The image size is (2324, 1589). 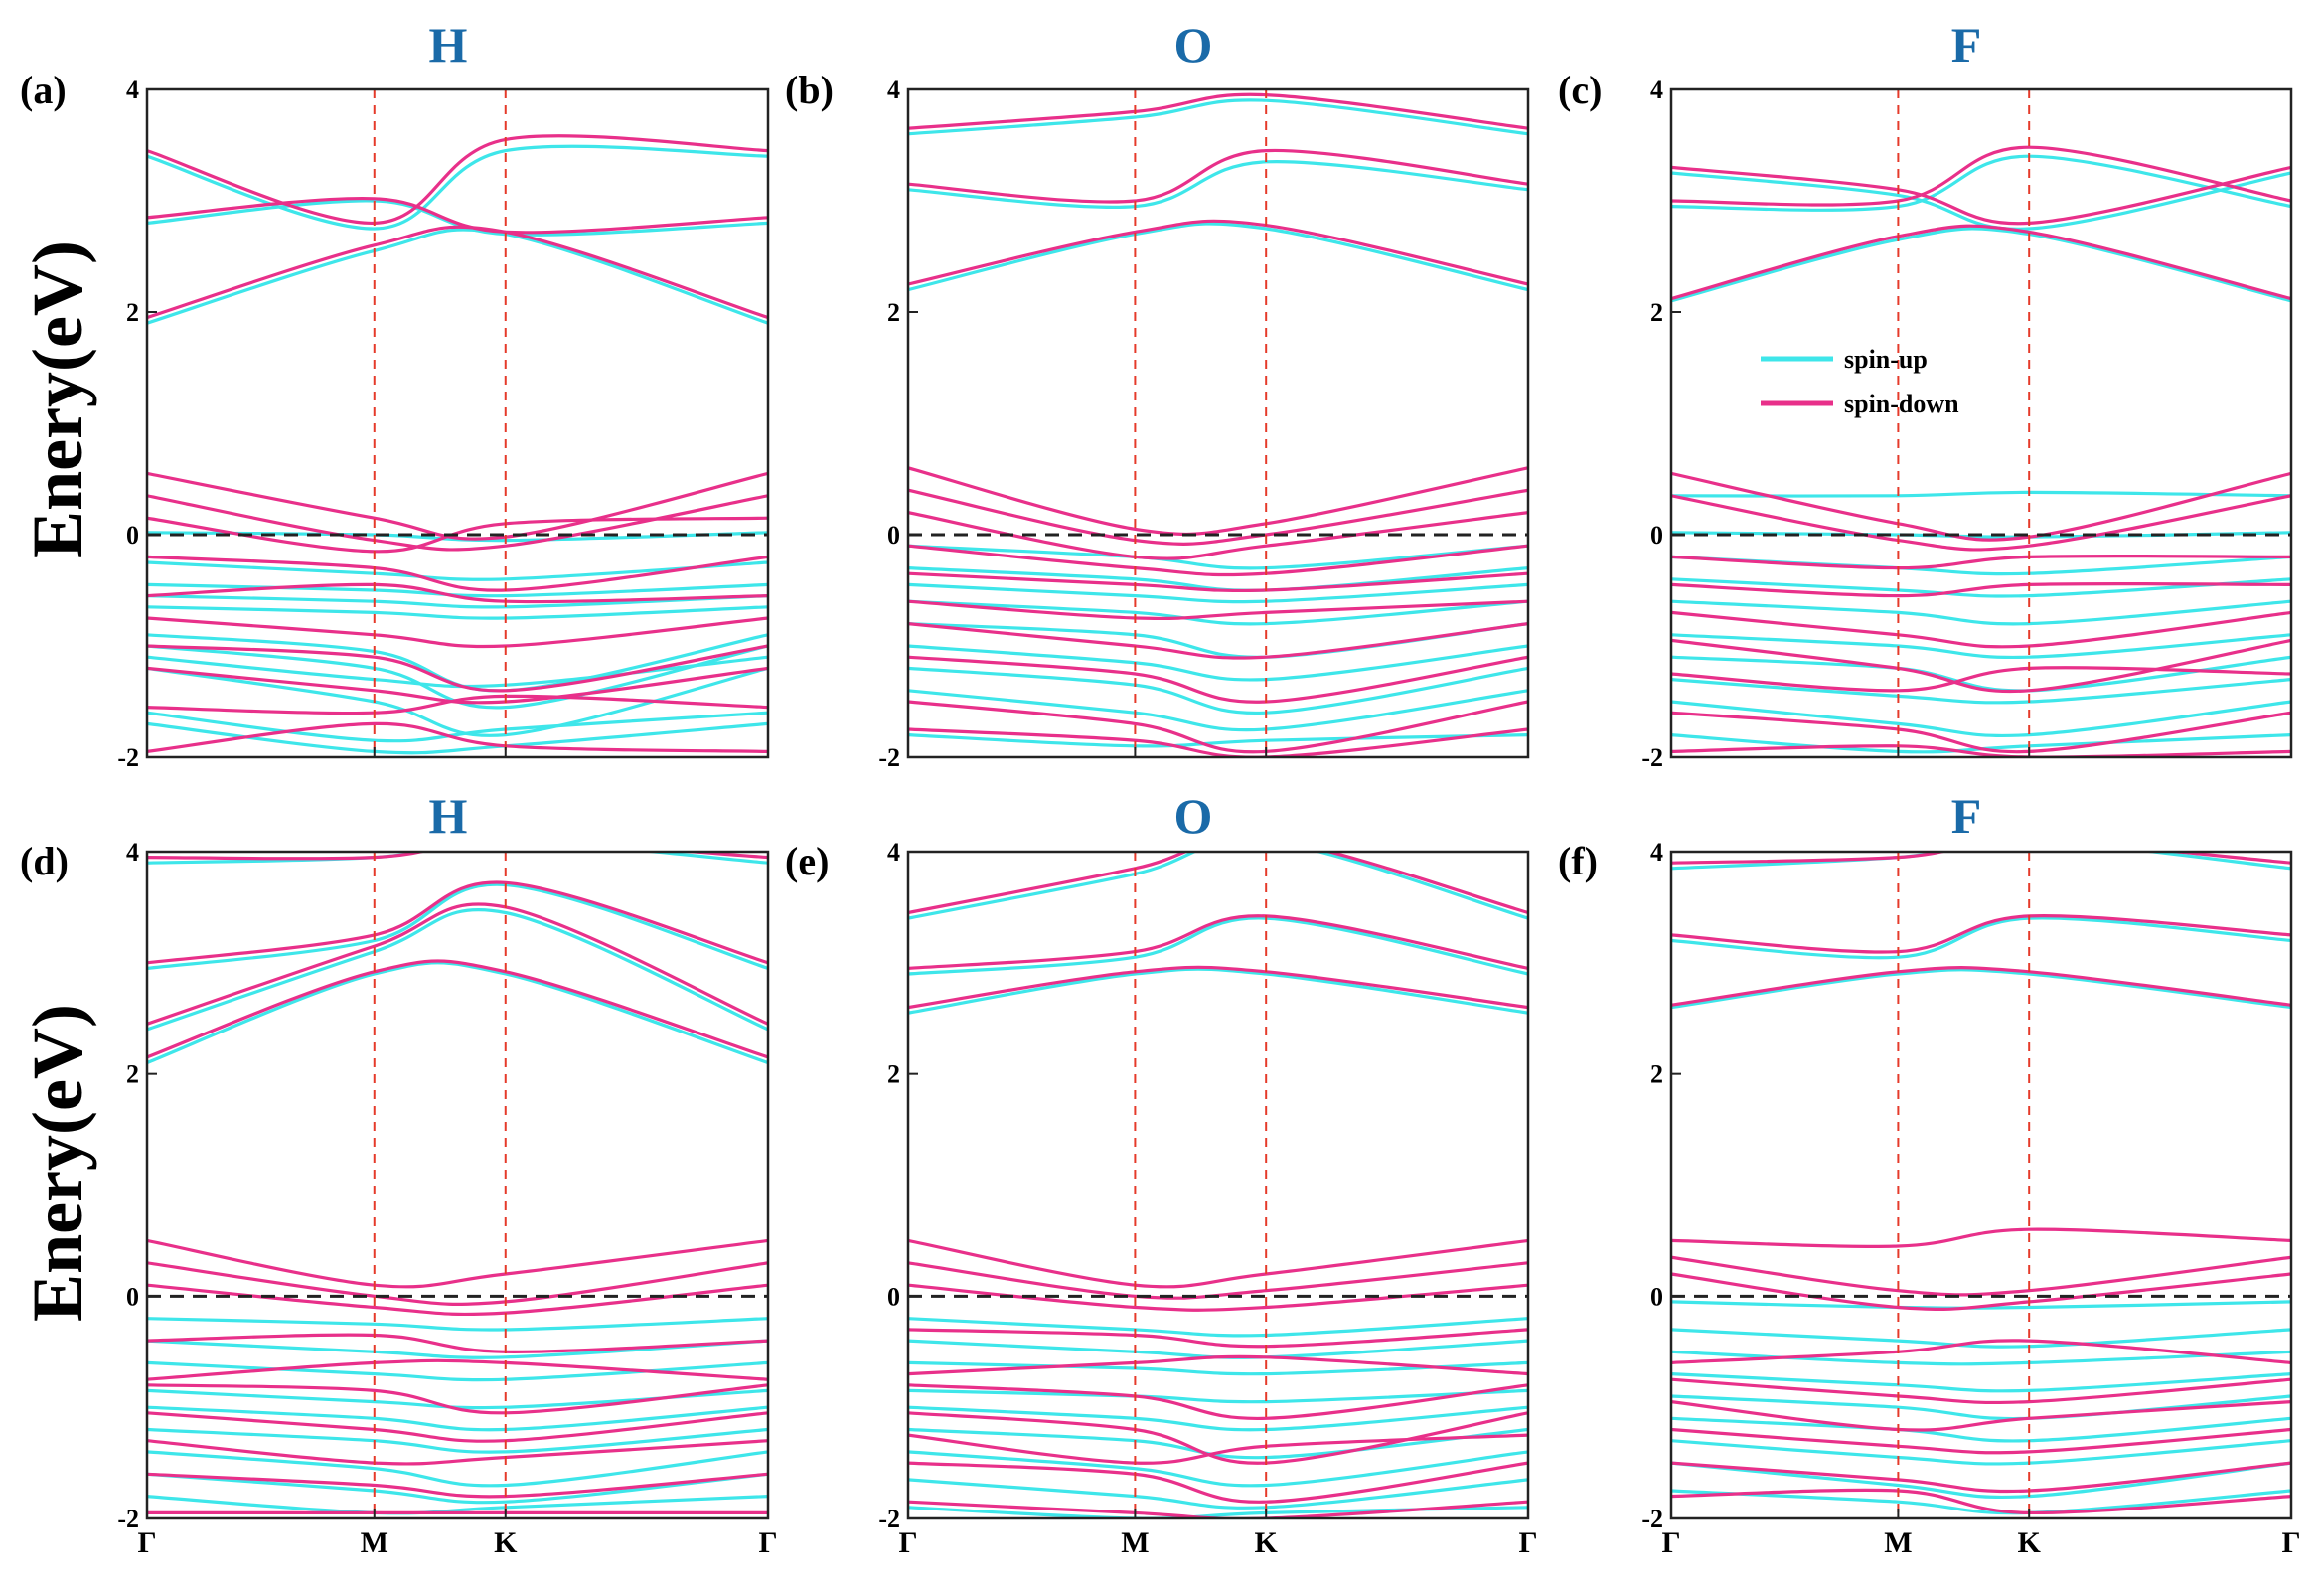 What do you see at coordinates (1670, 1542) in the screenshot?
I see `panel-f-xtick-label-0: Γ` at bounding box center [1670, 1542].